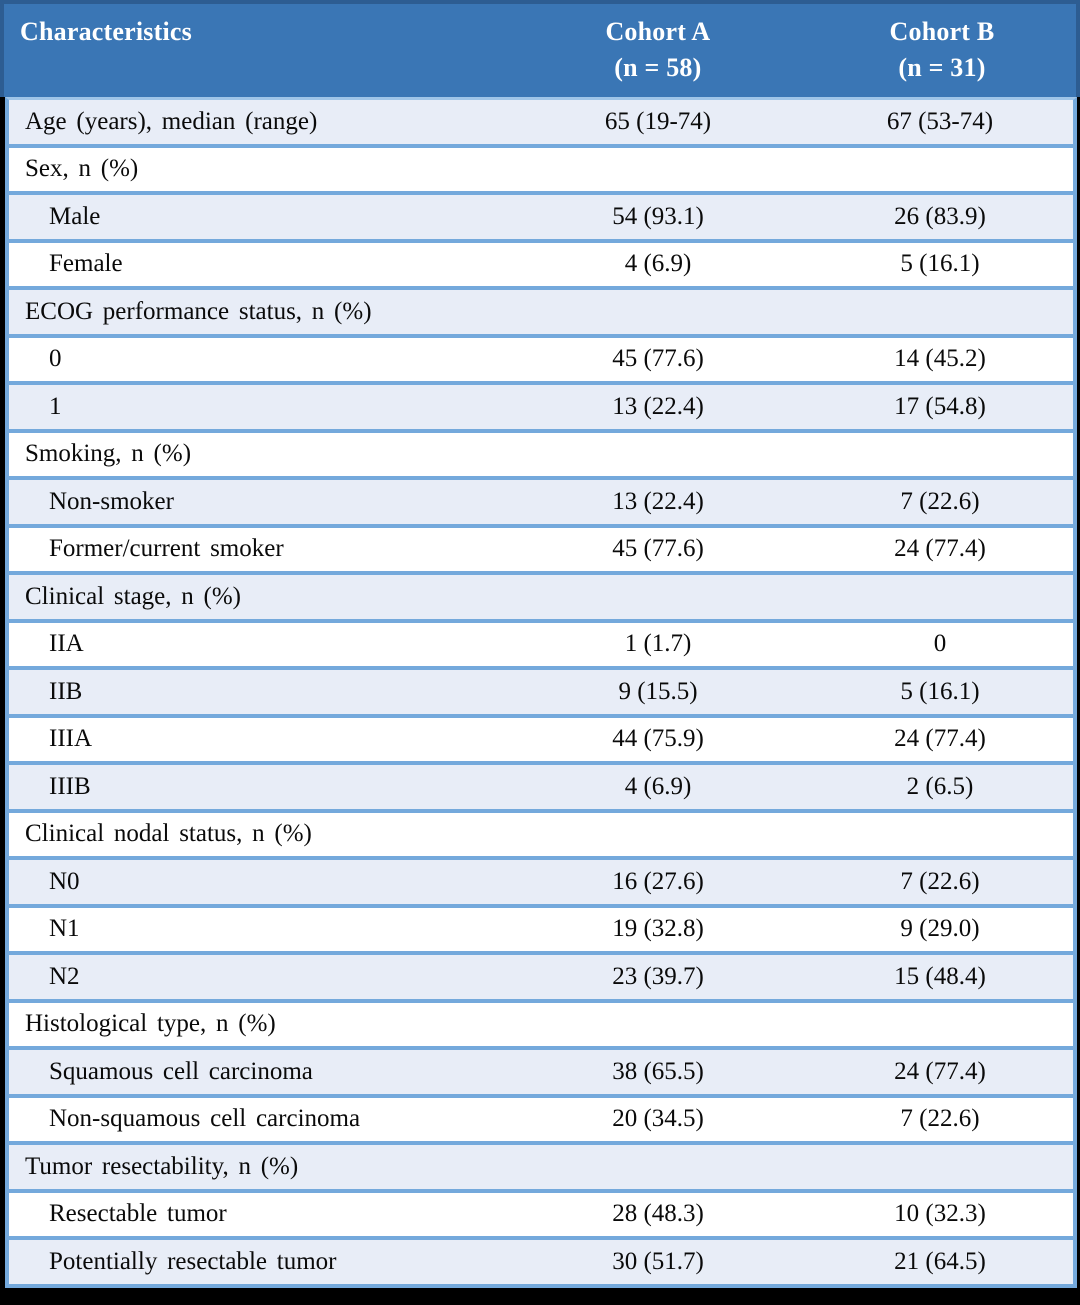  Describe the element at coordinates (541, 599) in the screenshot. I see `table-row-section: Clinical stage, n (%)` at that location.